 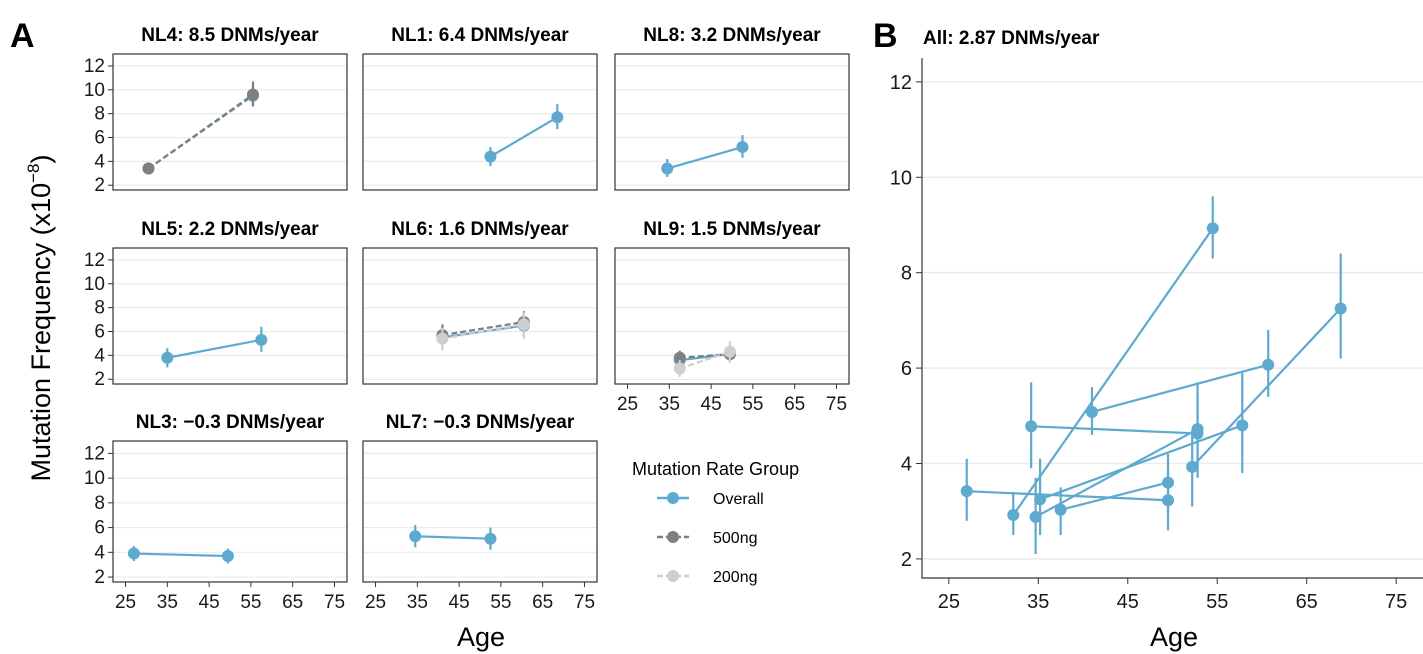 What do you see at coordinates (480, 422) in the screenshot?
I see `facet-title: NL7: −0.3 DNMs/year` at bounding box center [480, 422].